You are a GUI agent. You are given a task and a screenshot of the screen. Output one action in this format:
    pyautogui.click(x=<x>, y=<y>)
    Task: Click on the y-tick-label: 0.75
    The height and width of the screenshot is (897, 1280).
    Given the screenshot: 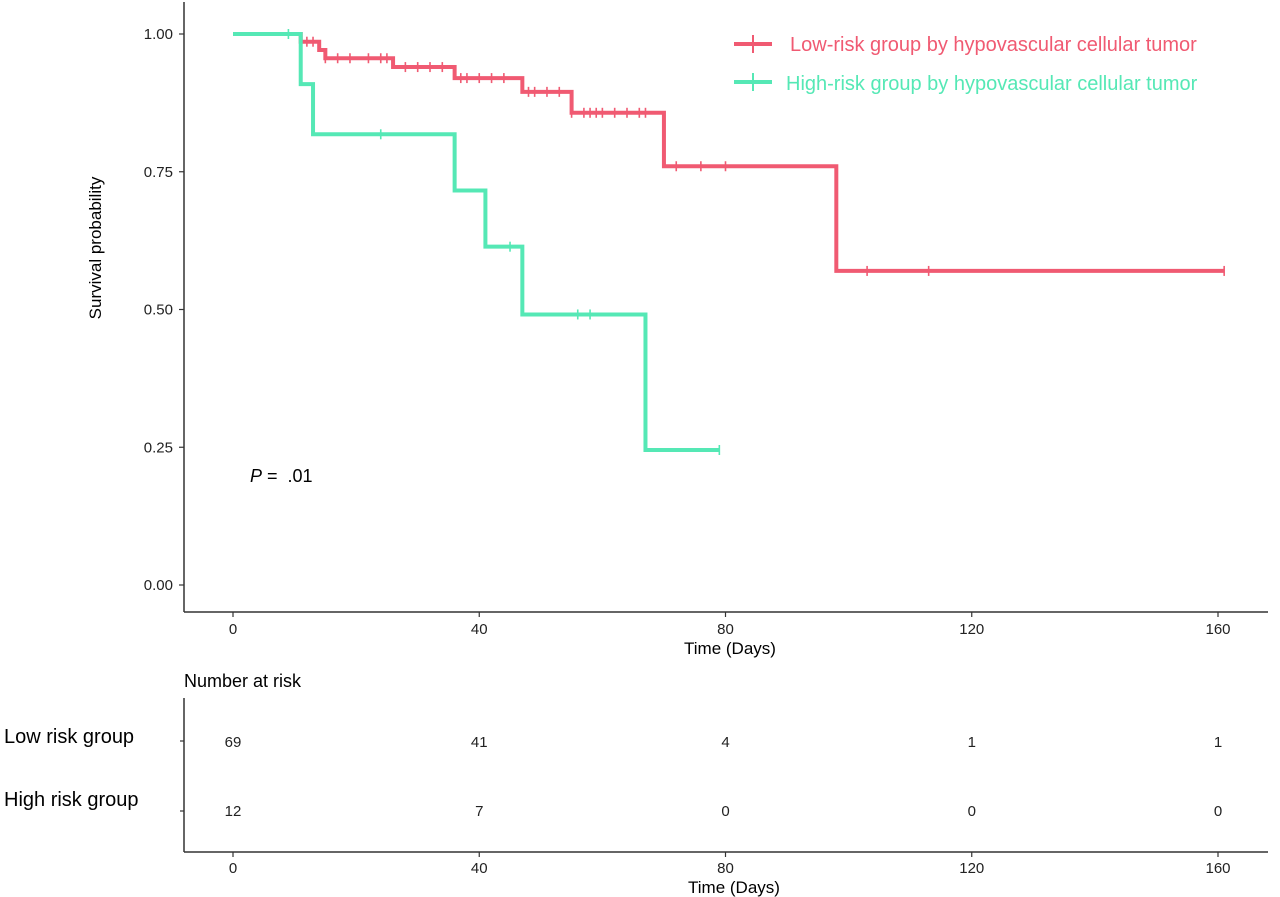 What is the action you would take?
    pyautogui.click(x=158, y=172)
    